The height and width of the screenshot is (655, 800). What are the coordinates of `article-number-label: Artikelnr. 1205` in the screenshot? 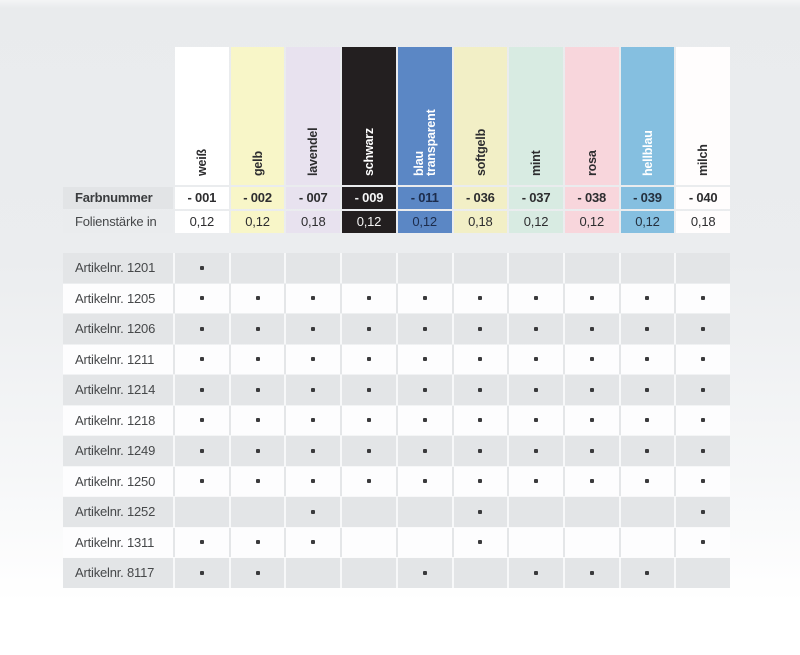 It's located at (118, 298).